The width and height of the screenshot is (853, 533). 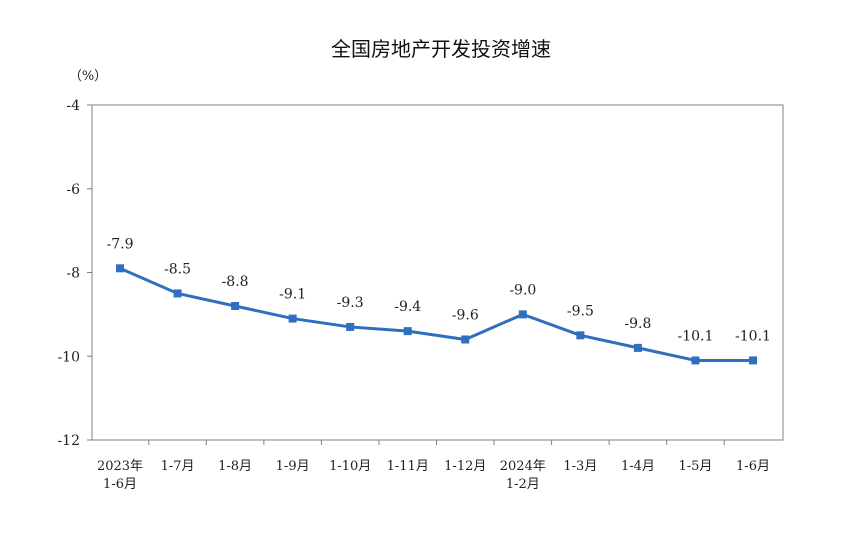 What do you see at coordinates (580, 466) in the screenshot?
I see `x-tick-label: 1-3月` at bounding box center [580, 466].